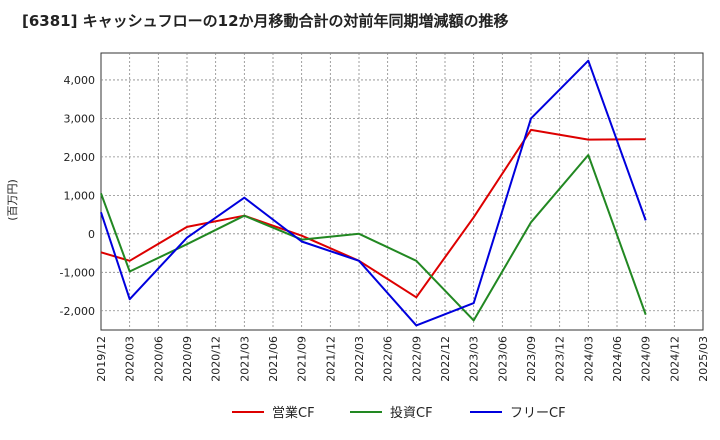  I want to click on x-tick-label: 2022/12, so click(445, 359).